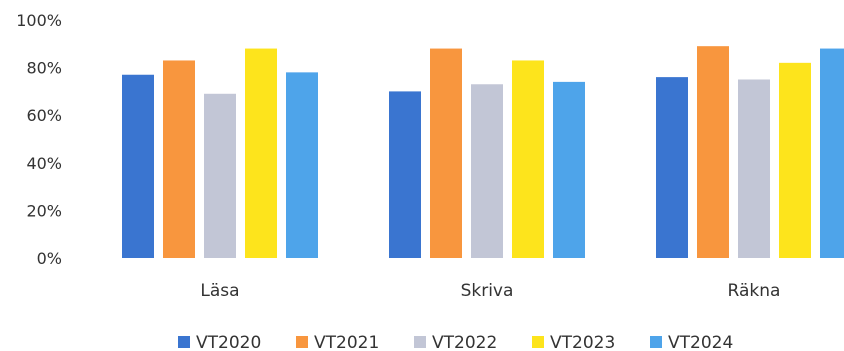  I want to click on category-label: Skriva, so click(487, 291).